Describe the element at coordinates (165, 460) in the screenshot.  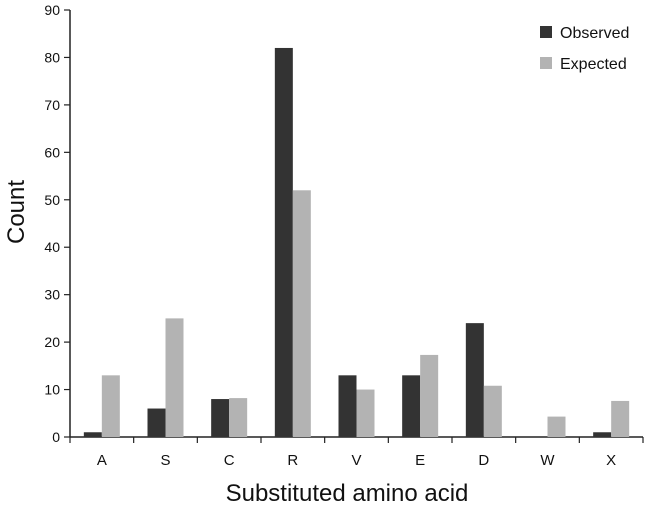
I see `x-tick-label: S` at that location.